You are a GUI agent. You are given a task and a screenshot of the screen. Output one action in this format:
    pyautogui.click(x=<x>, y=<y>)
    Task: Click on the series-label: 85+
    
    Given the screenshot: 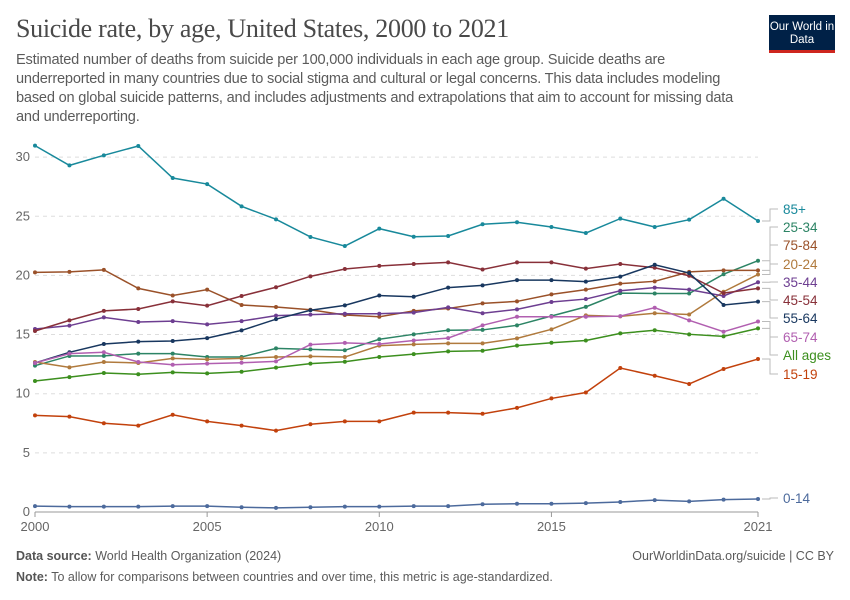 What is the action you would take?
    pyautogui.click(x=794, y=209)
    